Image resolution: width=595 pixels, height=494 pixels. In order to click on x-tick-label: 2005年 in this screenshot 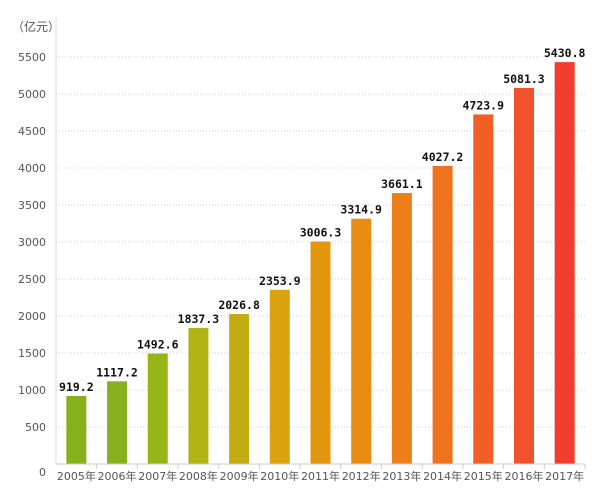, I will do `click(76, 476)`.